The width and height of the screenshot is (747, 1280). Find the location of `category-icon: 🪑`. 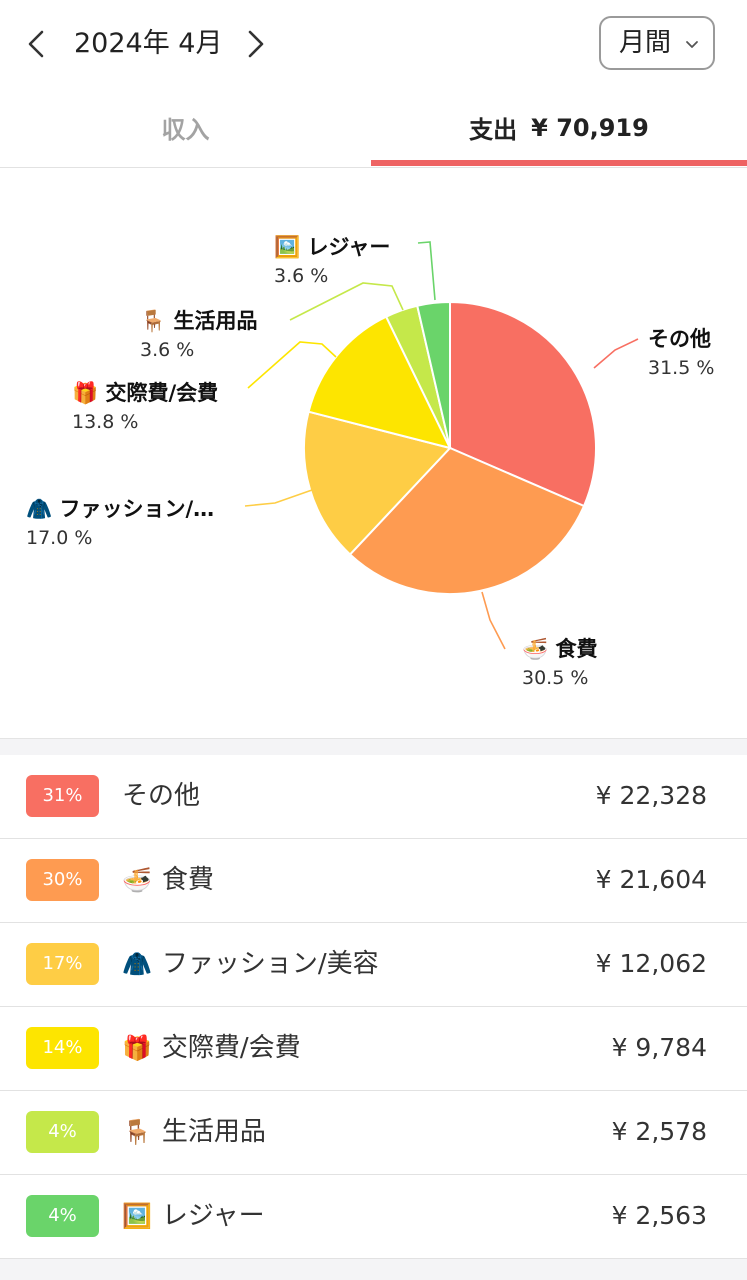

category-icon: 🪑 is located at coordinates (137, 1132).